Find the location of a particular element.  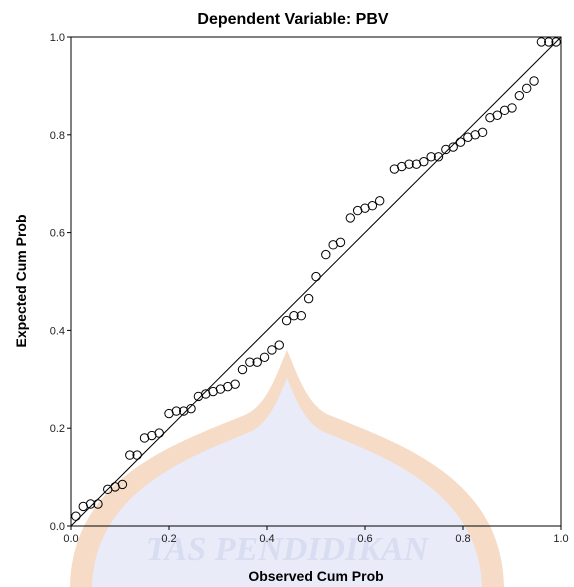

y-tick-label: 0.8 is located at coordinates (57, 136).